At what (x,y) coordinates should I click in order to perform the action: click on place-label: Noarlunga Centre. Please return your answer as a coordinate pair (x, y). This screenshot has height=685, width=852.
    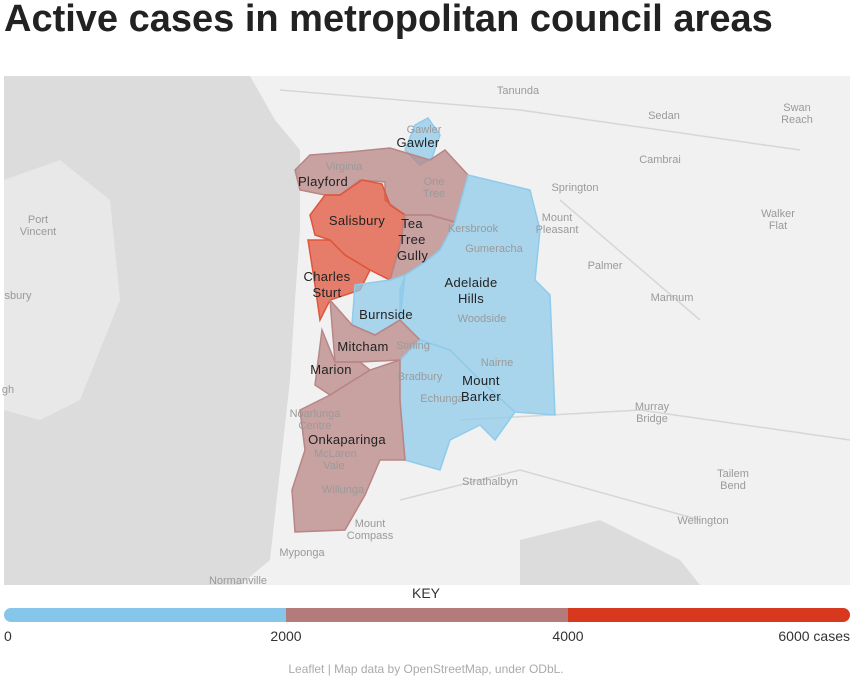
    Looking at the image, I should click on (315, 420).